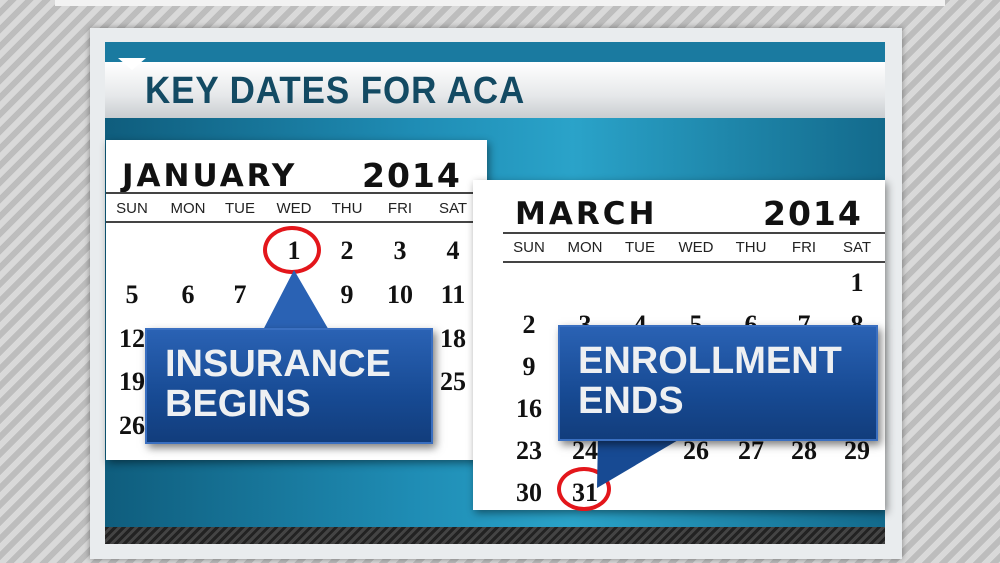 This screenshot has width=1000, height=563. I want to click on date-cell: 18, so click(453, 338).